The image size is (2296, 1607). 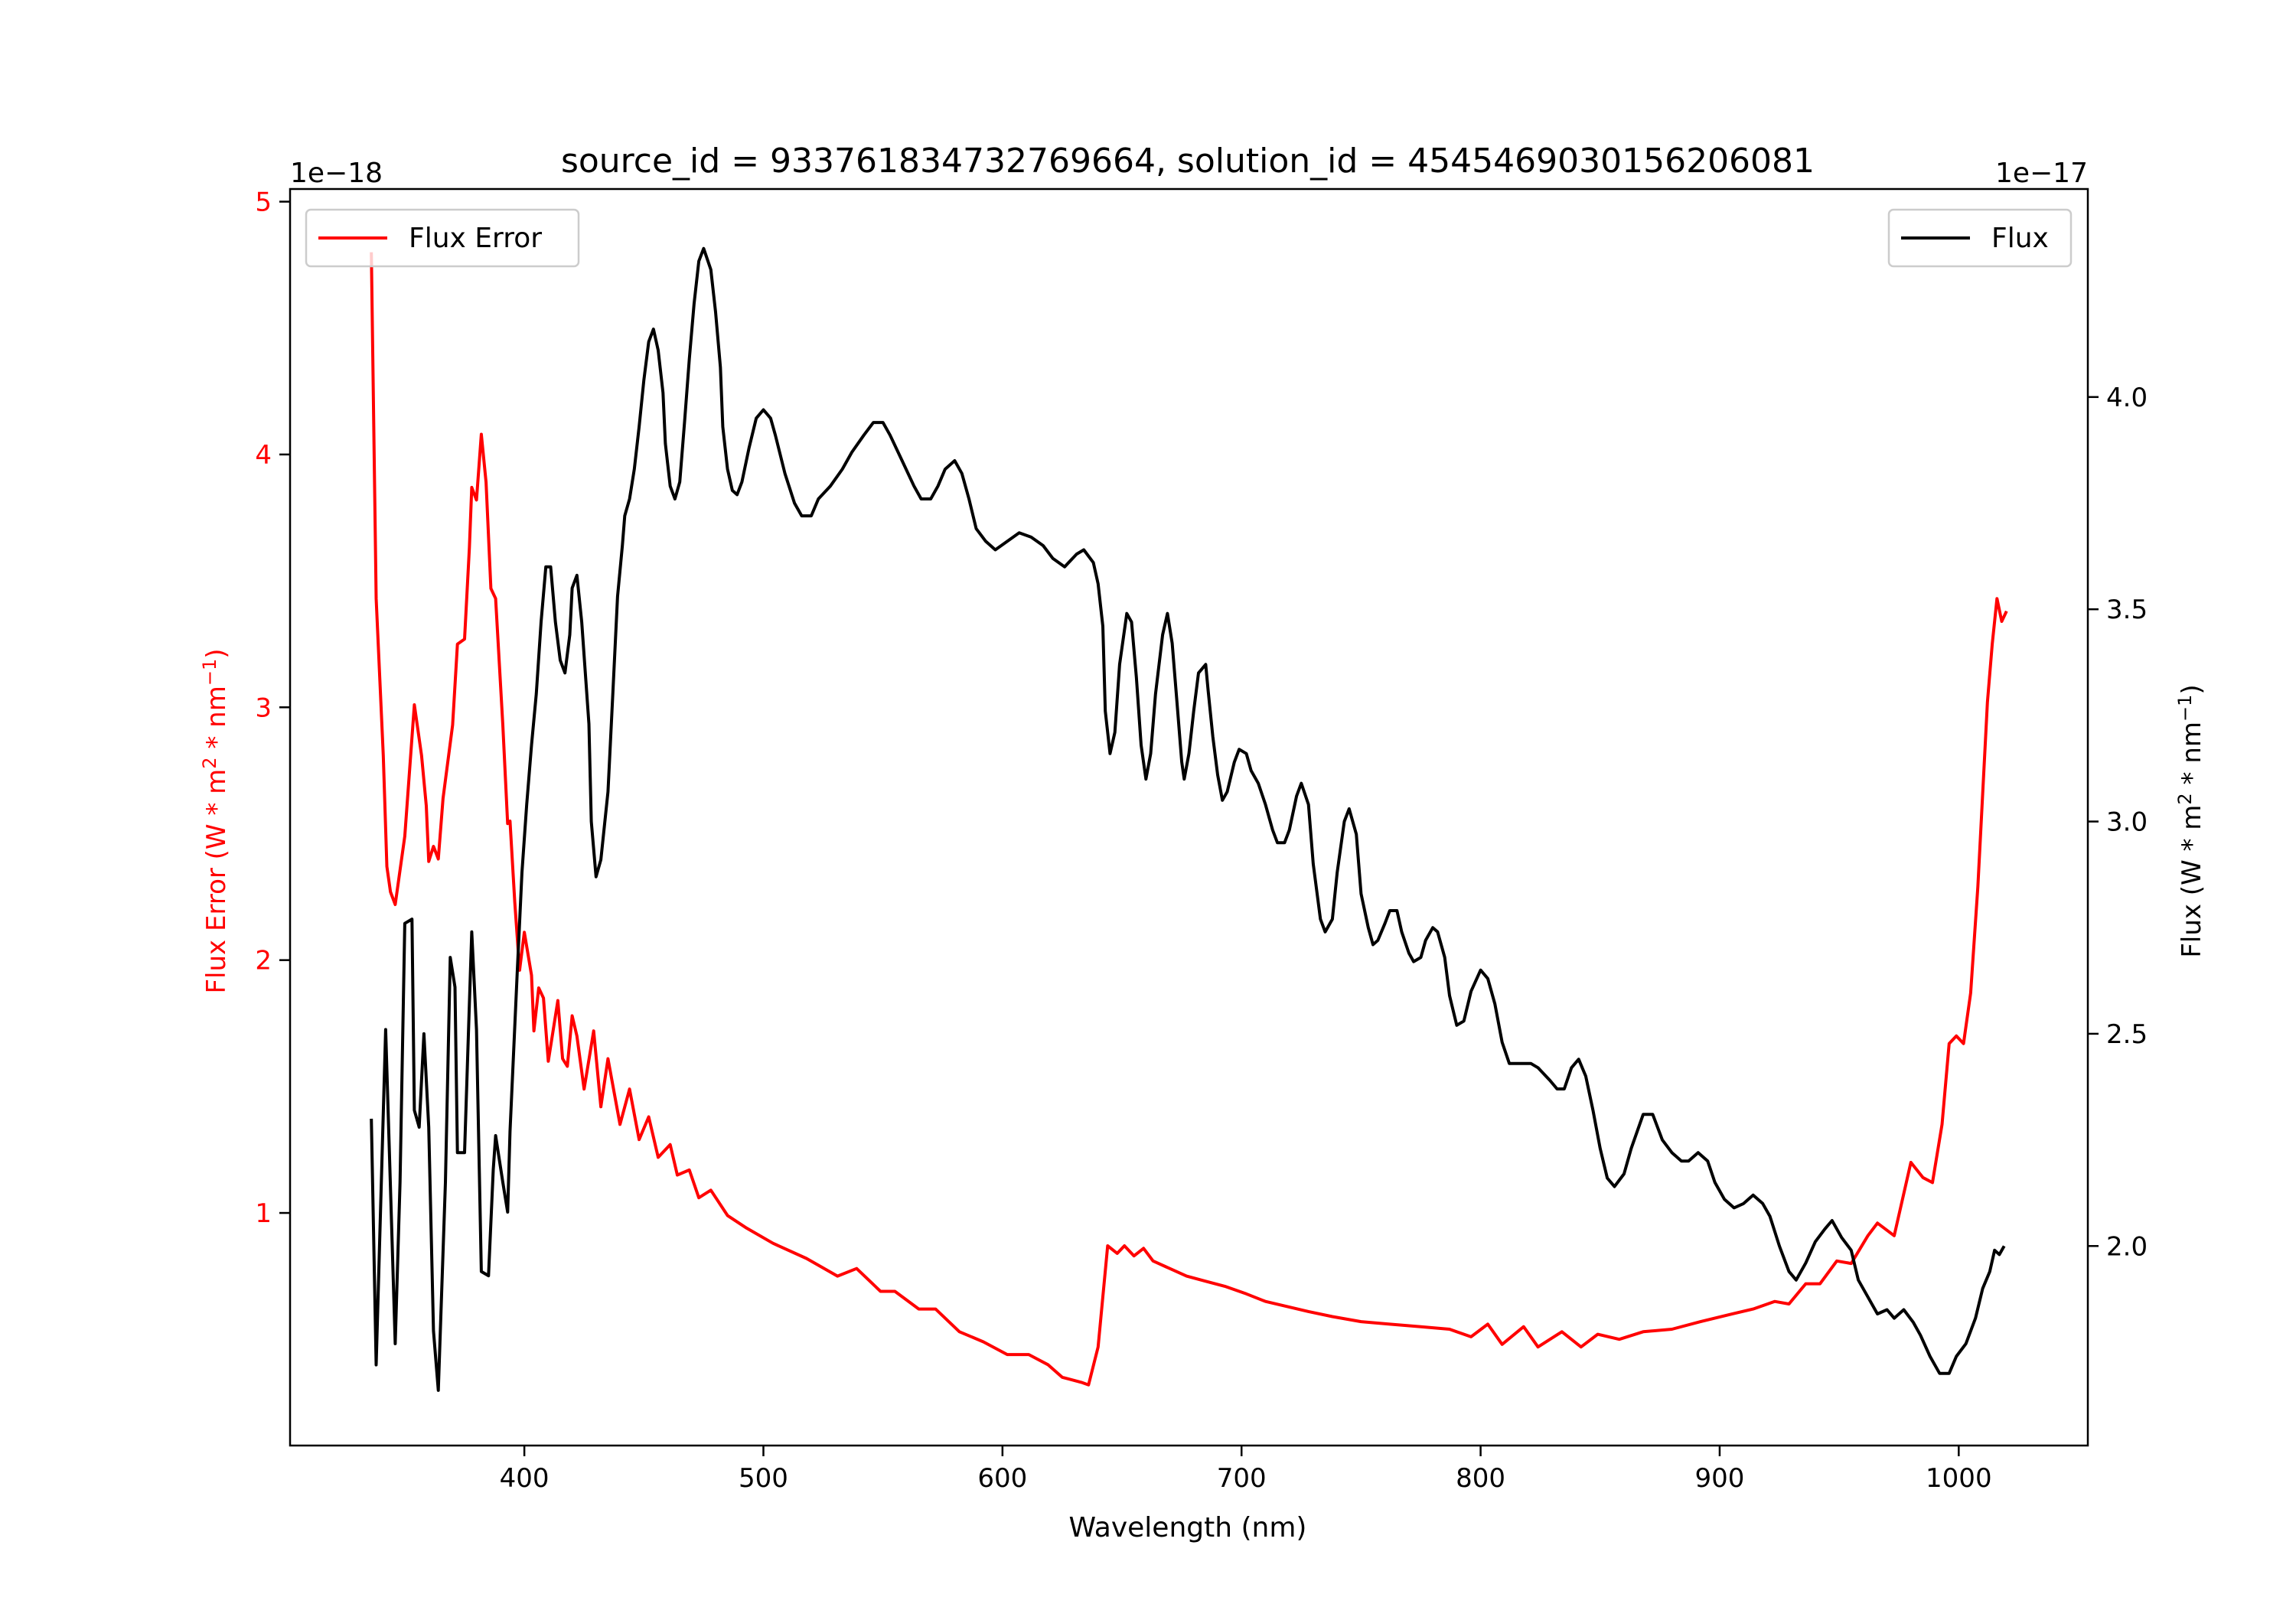 I want to click on label-part: Flux Error (W * m, so click(x=216, y=881).